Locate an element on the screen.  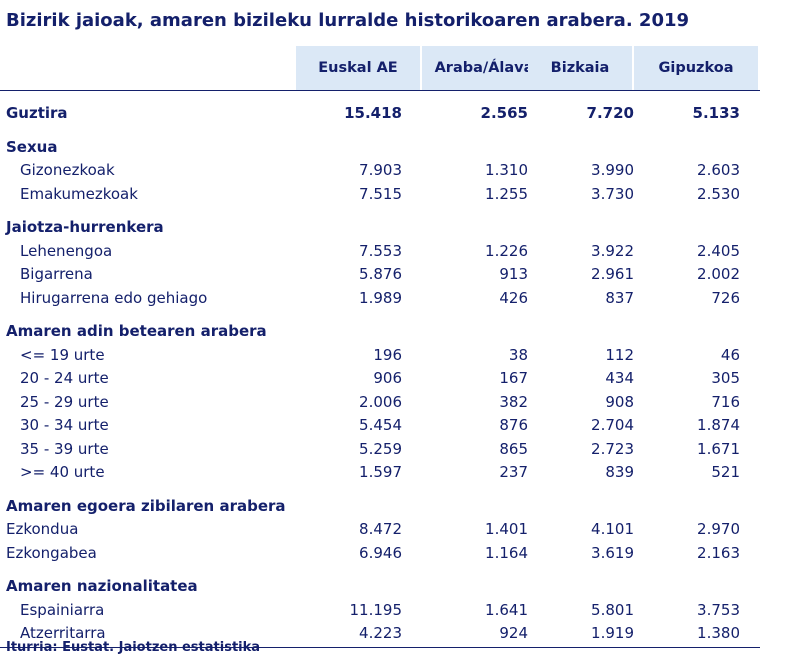
cell: 3.753 is located at coordinates (718, 609).